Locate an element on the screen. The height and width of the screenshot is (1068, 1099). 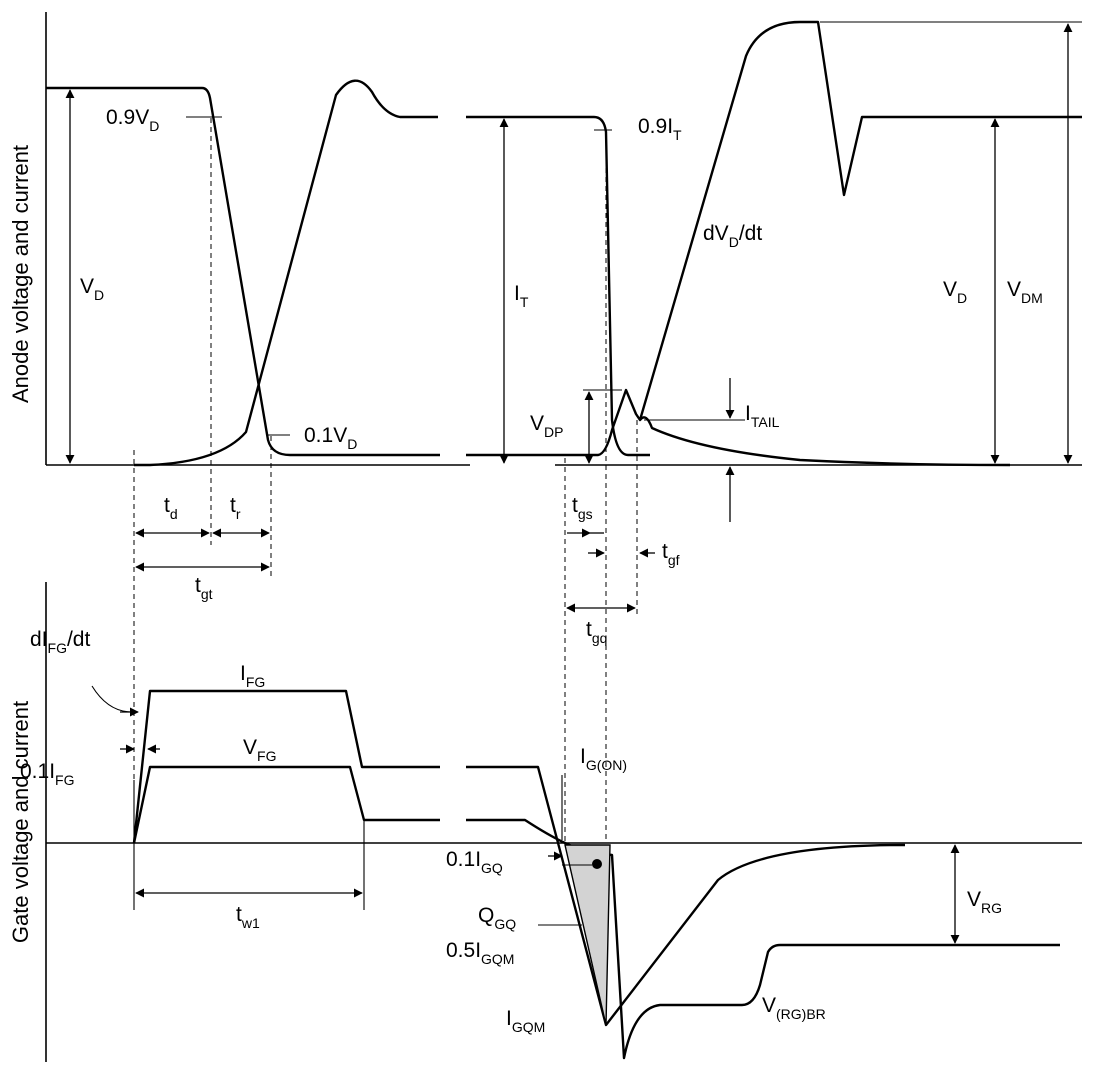
label-0.1ifg: 0.1IFG is located at coordinates (47, 774).